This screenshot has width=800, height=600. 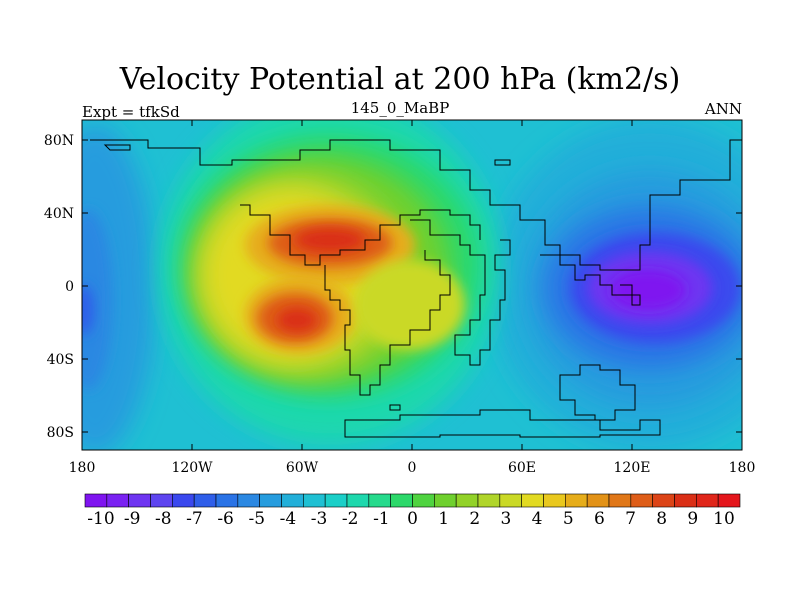 What do you see at coordinates (192, 468) in the screenshot?
I see `x-tick-label-120w: 120W` at bounding box center [192, 468].